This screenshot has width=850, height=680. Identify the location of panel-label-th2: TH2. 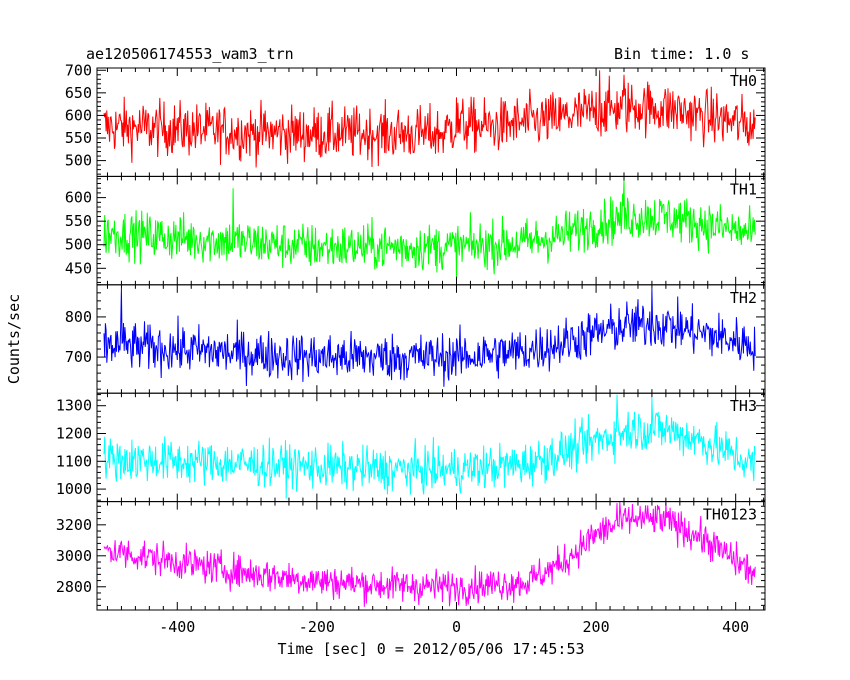
(743, 298).